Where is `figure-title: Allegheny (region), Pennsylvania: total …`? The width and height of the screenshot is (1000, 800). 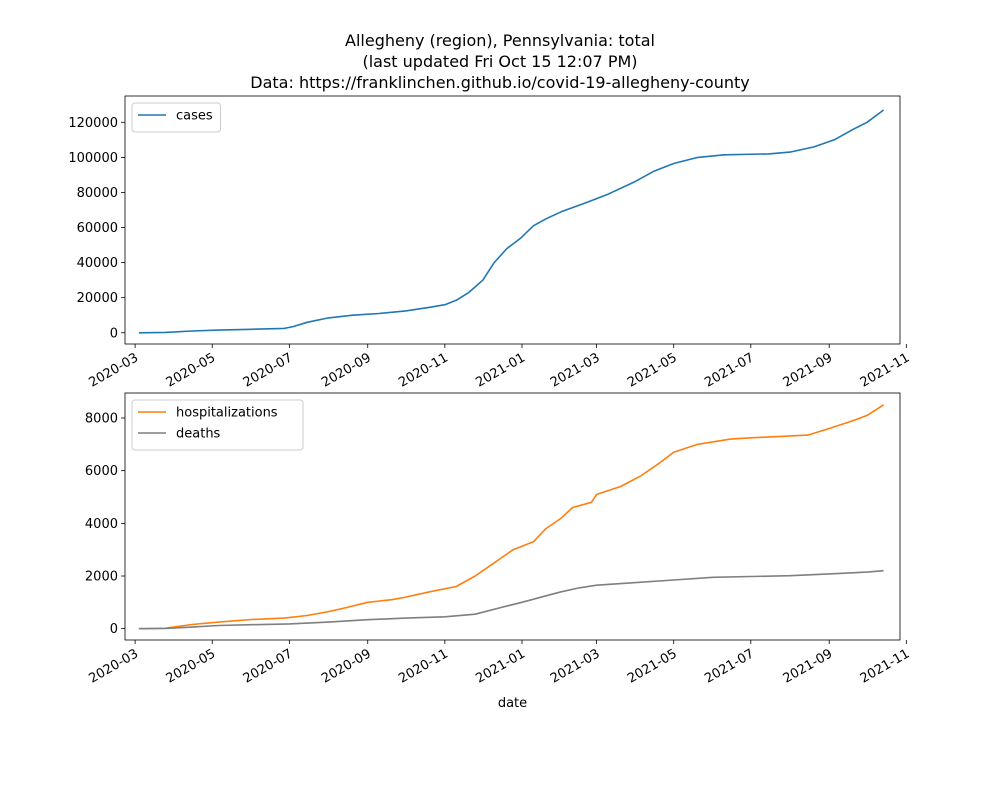
figure-title: Allegheny (region), Pennsylvania: total … is located at coordinates (500, 61).